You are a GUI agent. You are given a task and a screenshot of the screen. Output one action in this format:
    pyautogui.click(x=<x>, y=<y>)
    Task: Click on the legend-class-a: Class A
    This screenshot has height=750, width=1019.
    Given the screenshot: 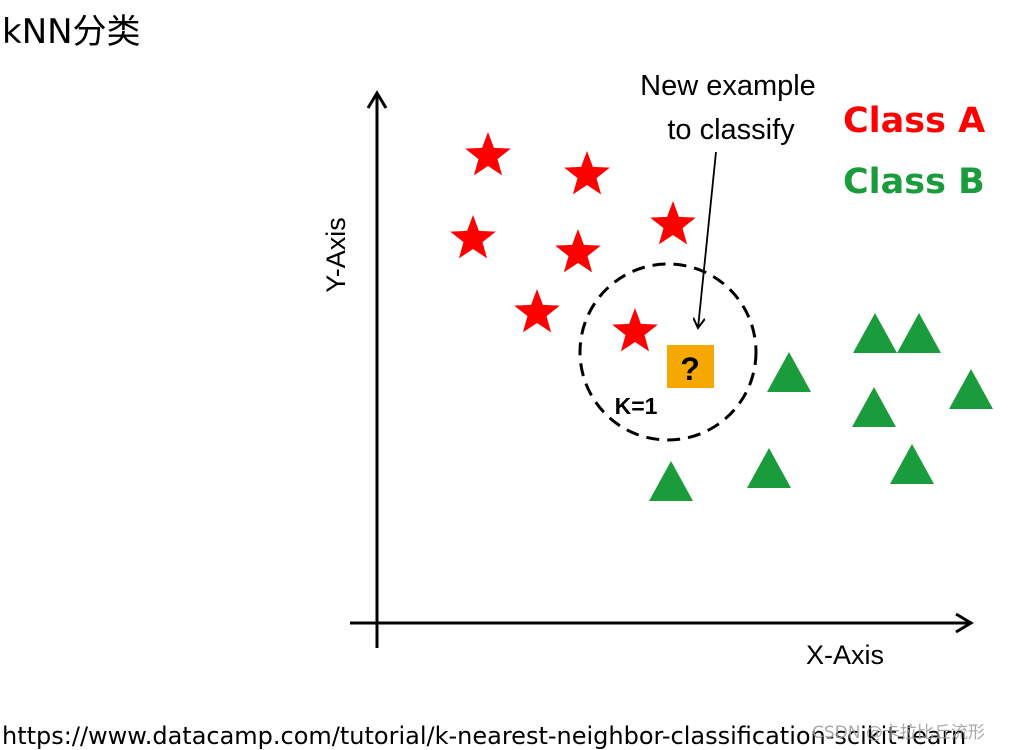 What is the action you would take?
    pyautogui.click(x=914, y=121)
    